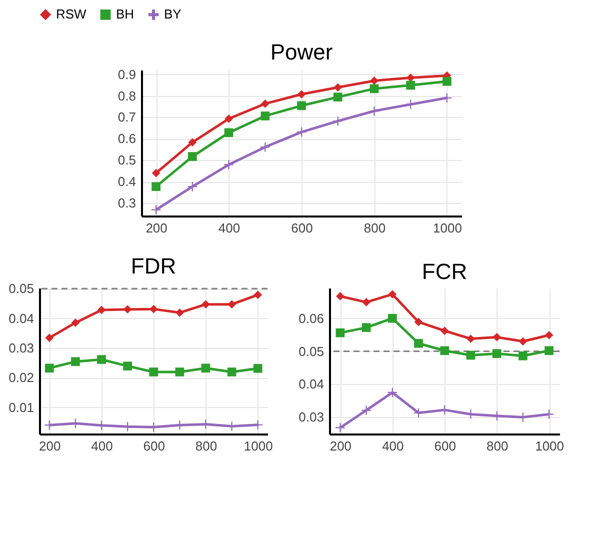 The height and width of the screenshot is (549, 613). What do you see at coordinates (72, 14) in the screenshot?
I see `legend-label: RSW` at bounding box center [72, 14].